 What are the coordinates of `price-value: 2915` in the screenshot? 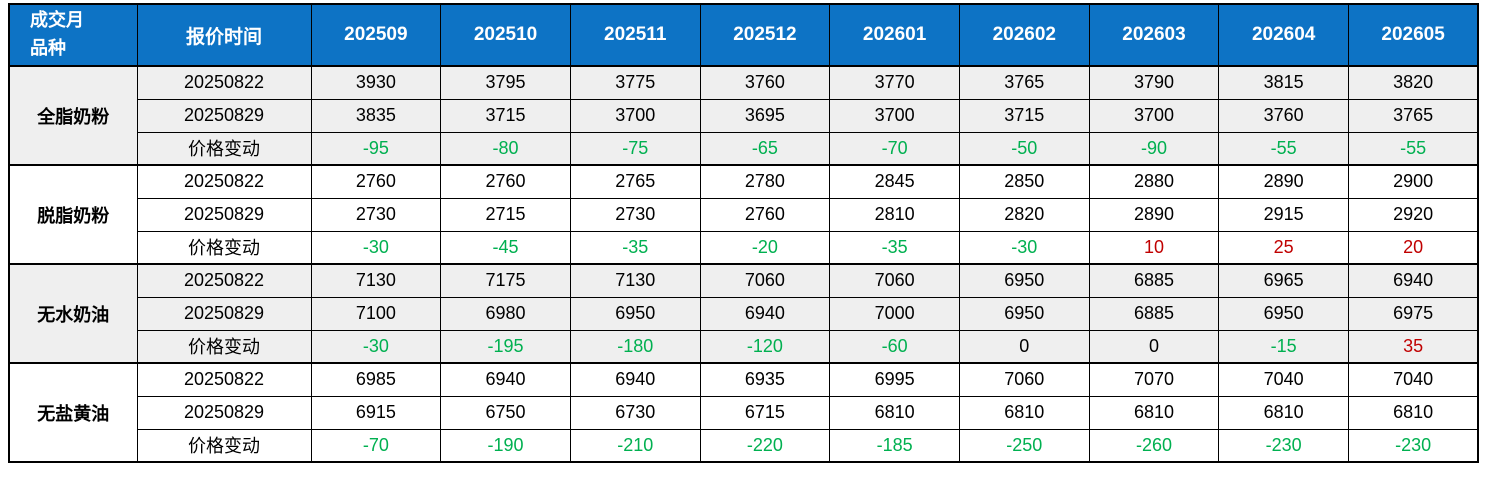 It's located at (1283, 214).